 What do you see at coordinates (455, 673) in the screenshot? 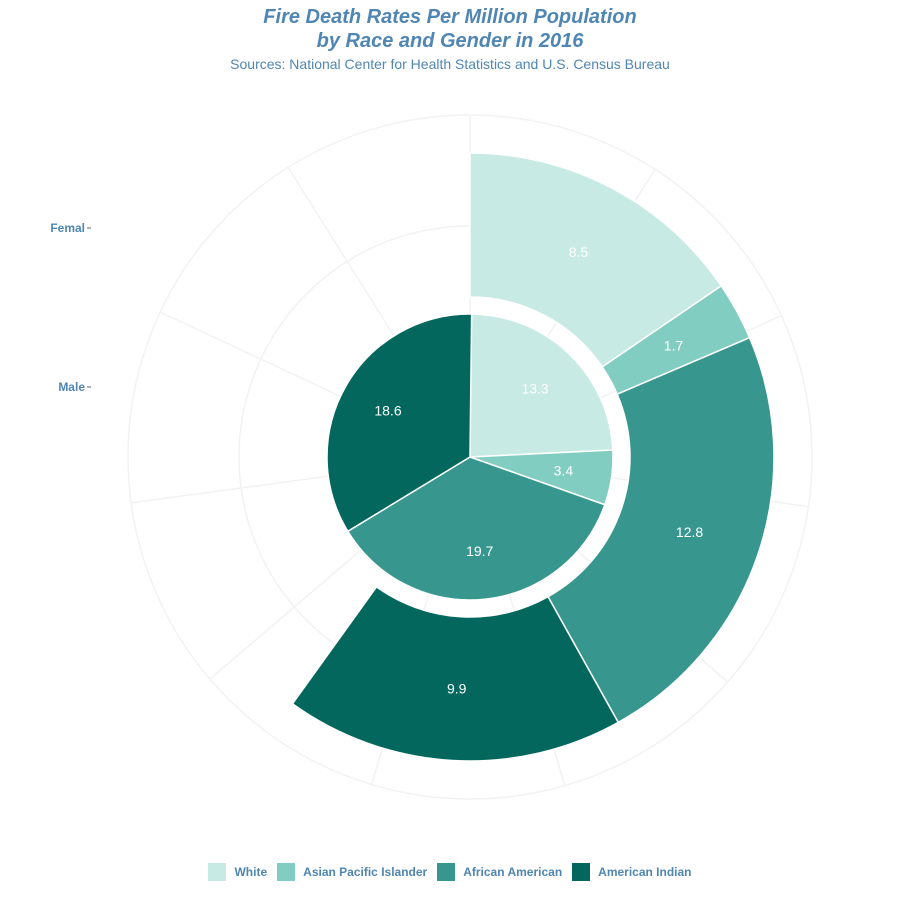
I see `wedge-femal-american-indian` at bounding box center [455, 673].